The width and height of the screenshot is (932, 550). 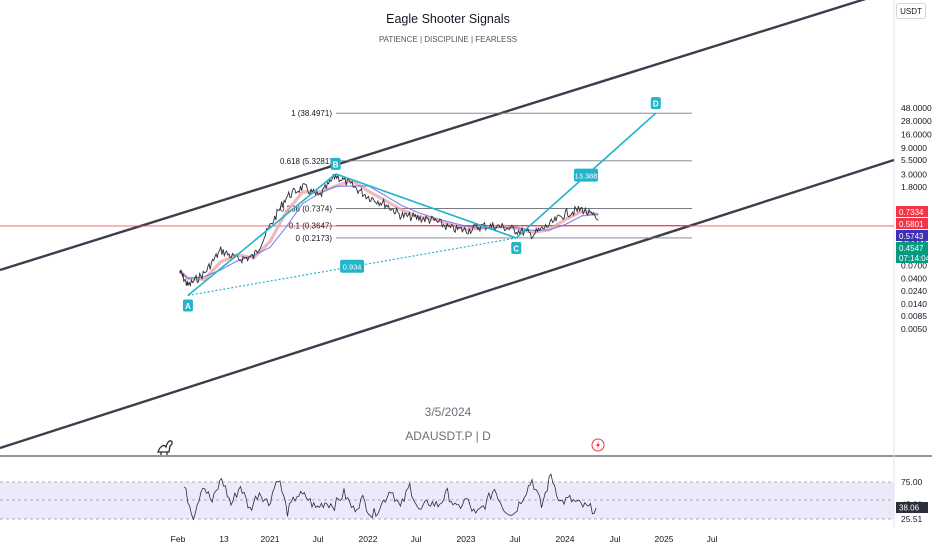 I want to click on price-tick-label: 0.0240, so click(x=914, y=291).